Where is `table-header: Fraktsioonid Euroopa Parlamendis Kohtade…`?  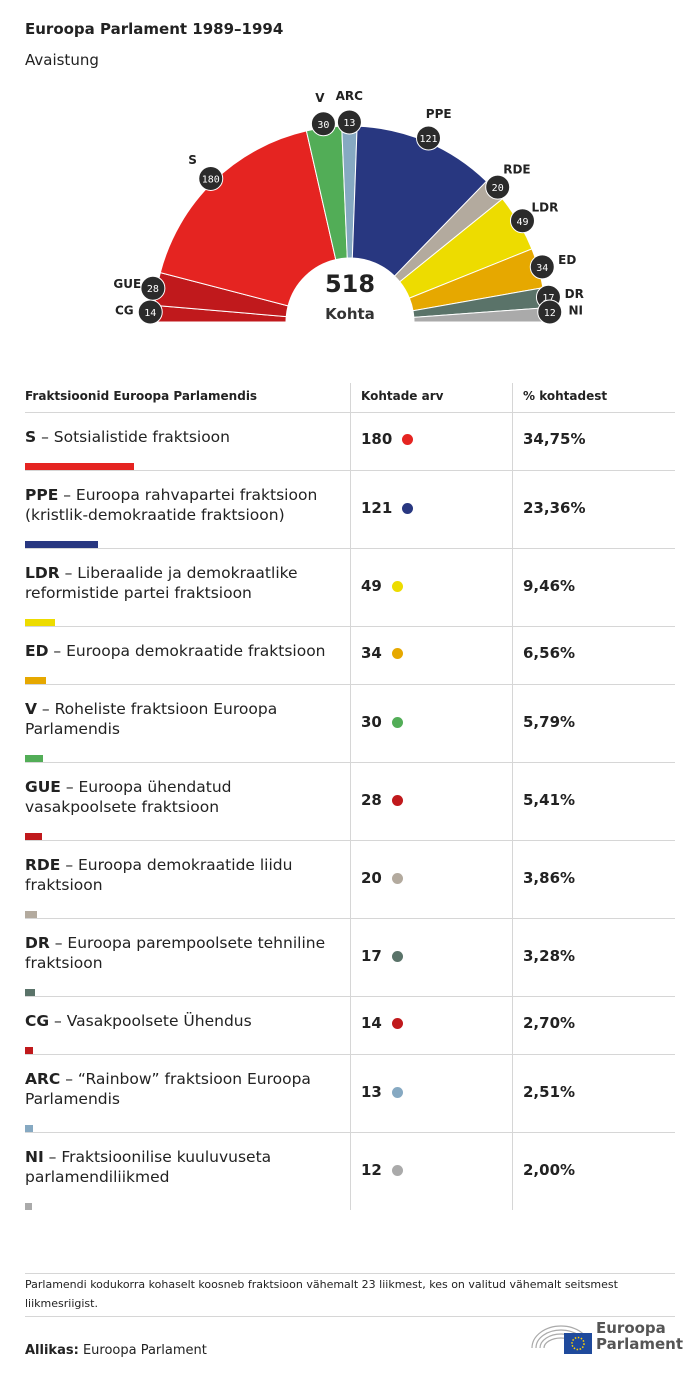 table-header: Fraktsioonid Euroopa Parlamendis Kohtade… is located at coordinates (350, 398).